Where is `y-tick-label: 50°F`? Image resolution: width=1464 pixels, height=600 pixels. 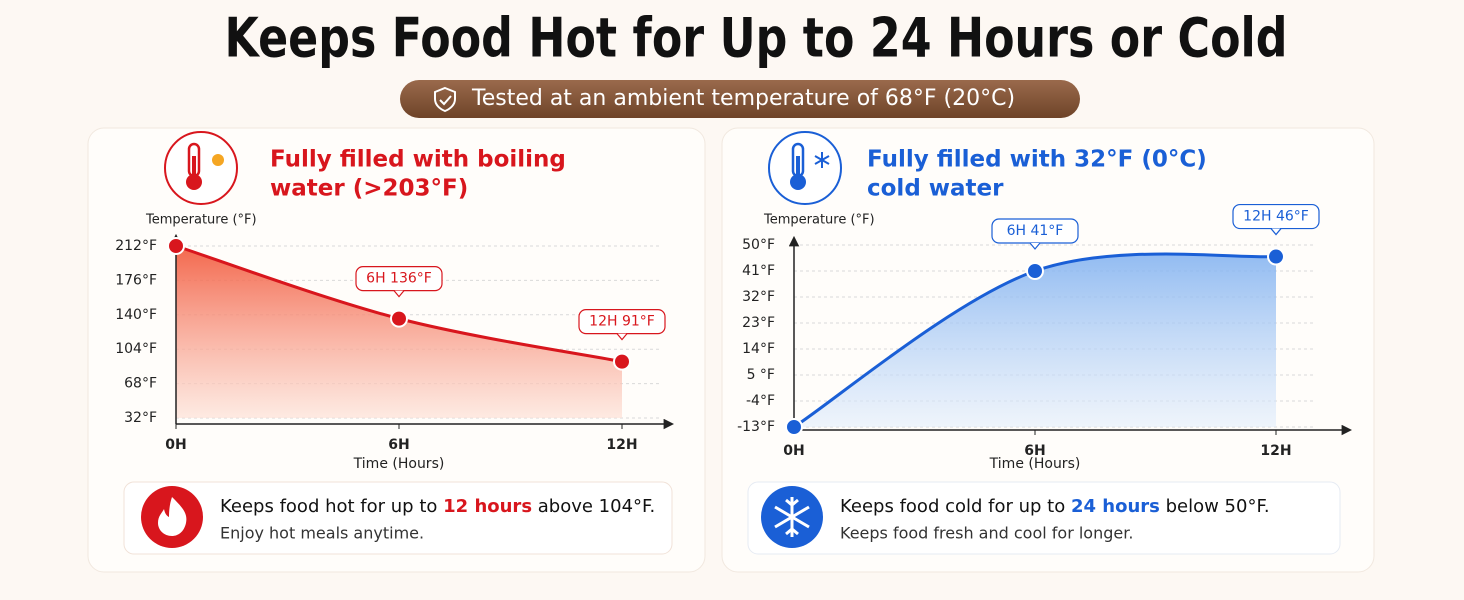 y-tick-label: 50°F is located at coordinates (758, 245).